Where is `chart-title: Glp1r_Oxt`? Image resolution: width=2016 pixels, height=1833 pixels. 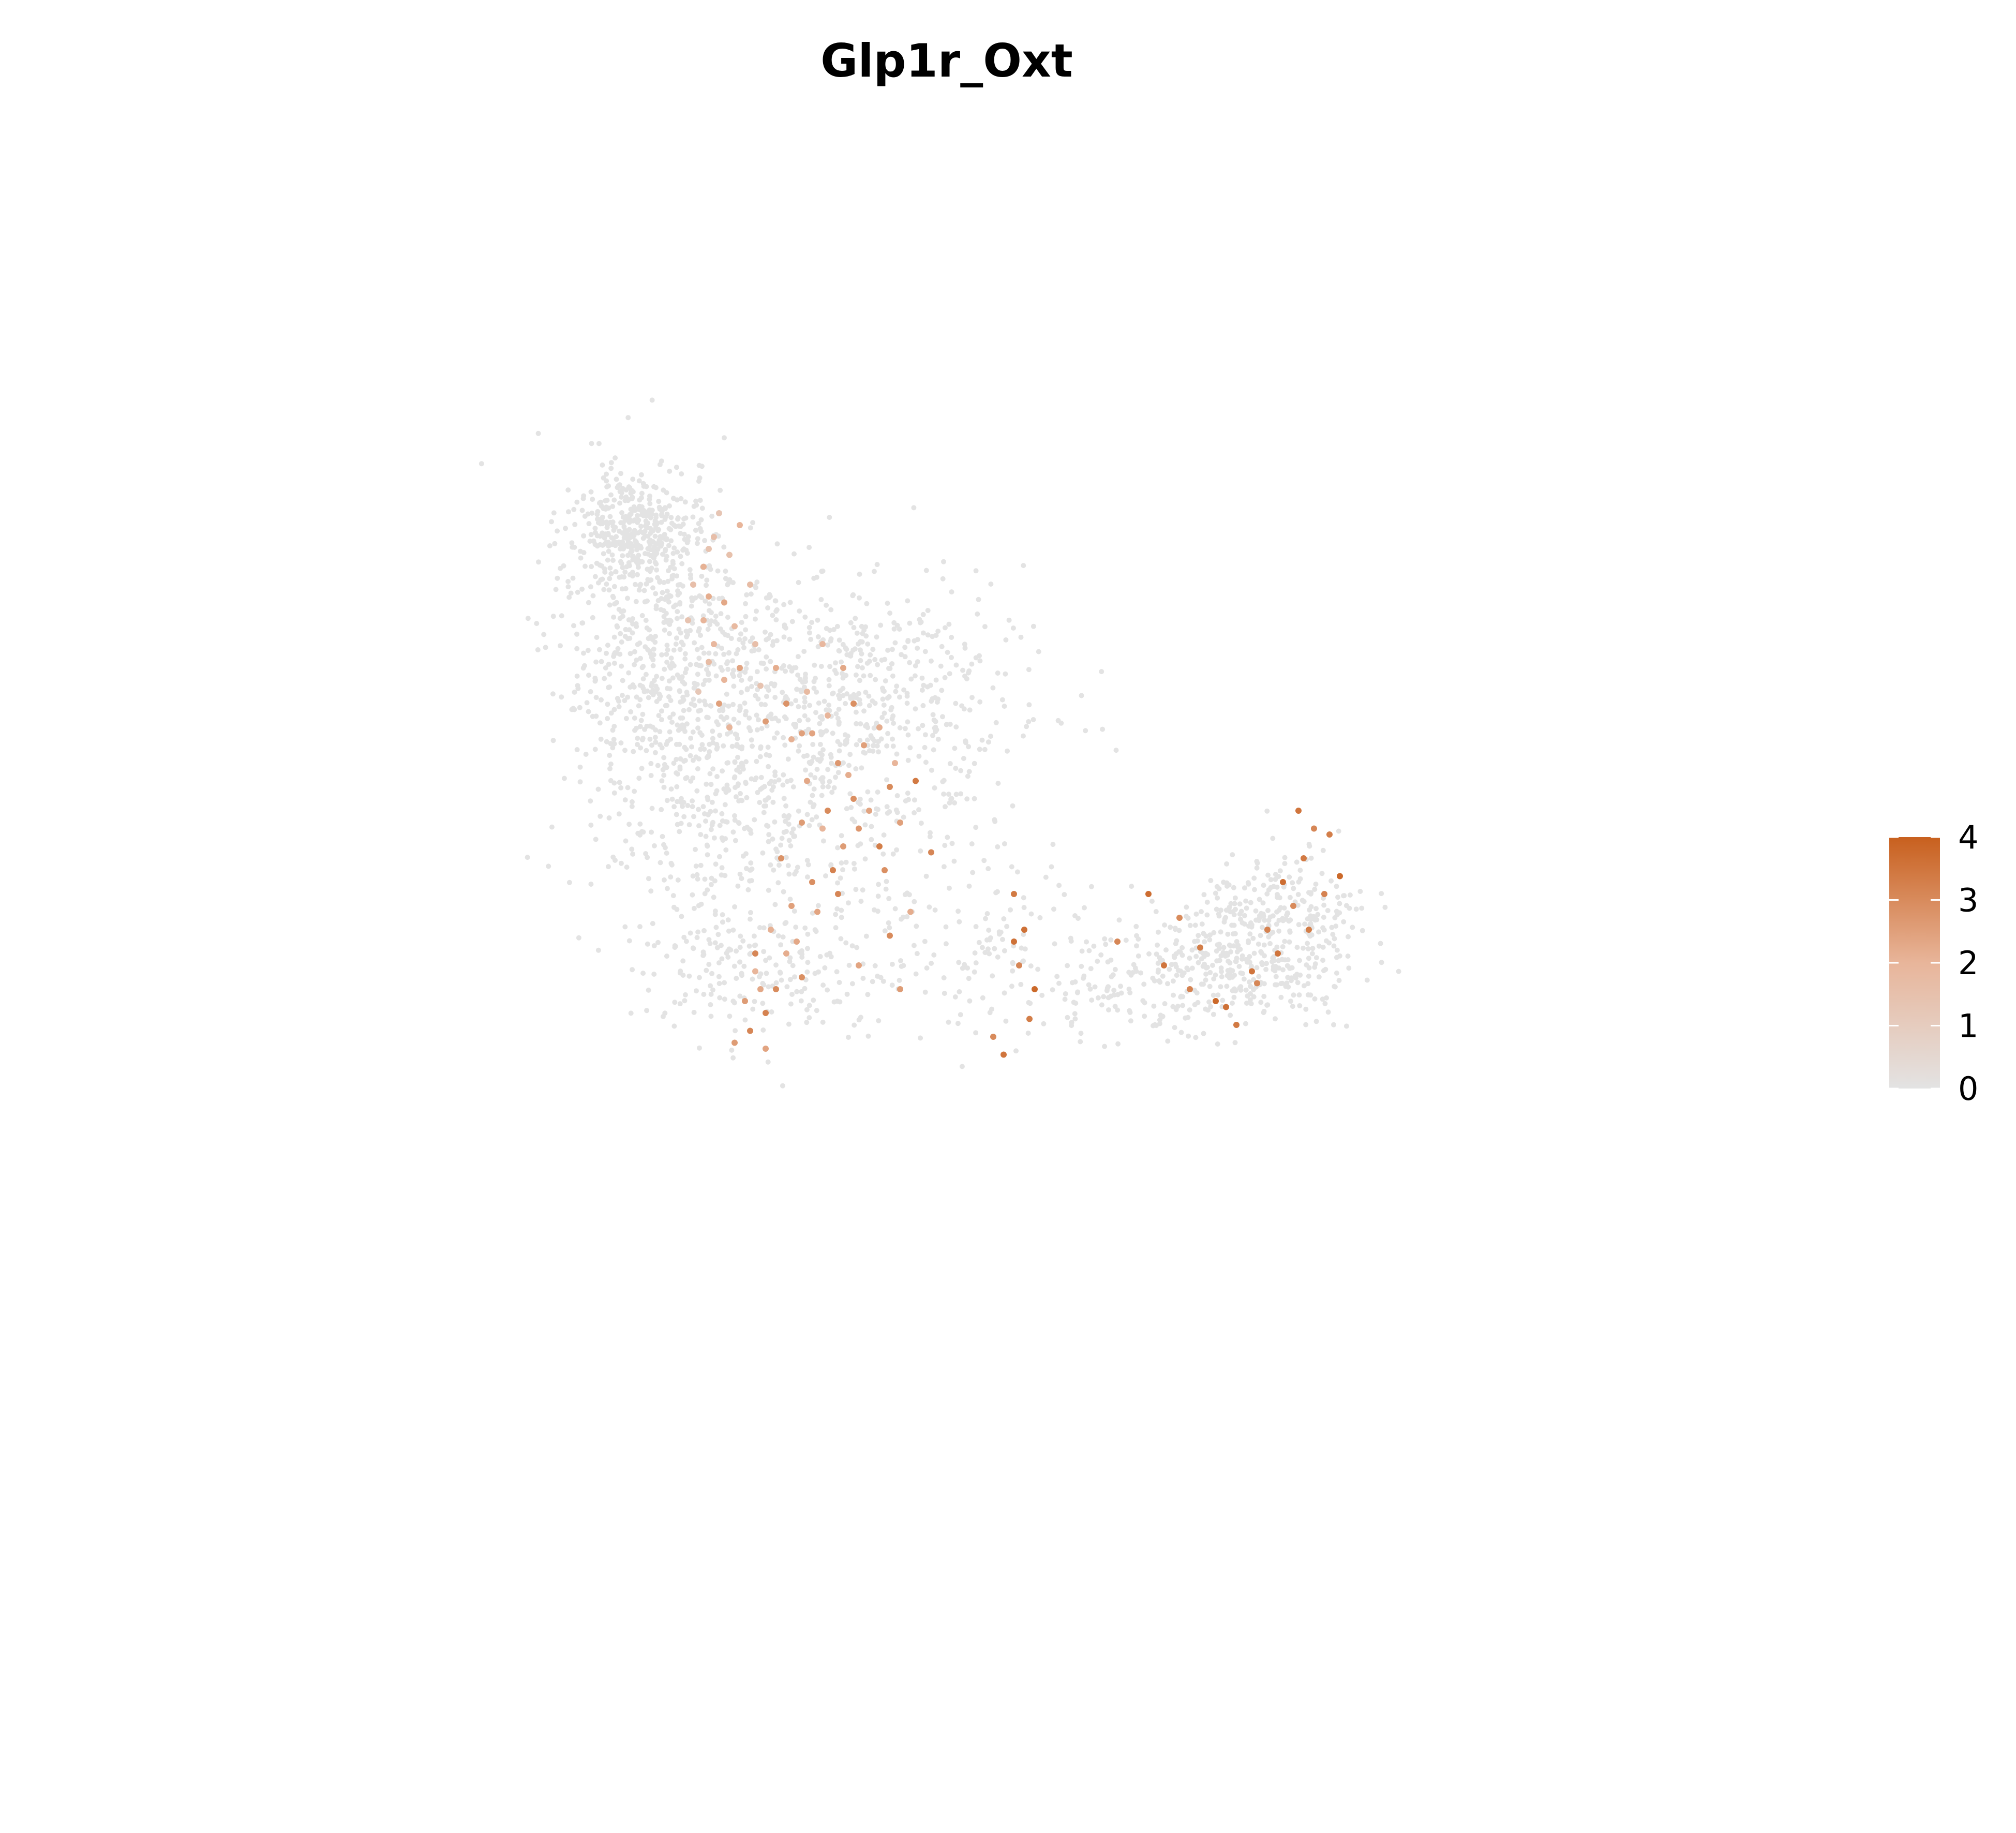 chart-title: Glp1r_Oxt is located at coordinates (946, 61).